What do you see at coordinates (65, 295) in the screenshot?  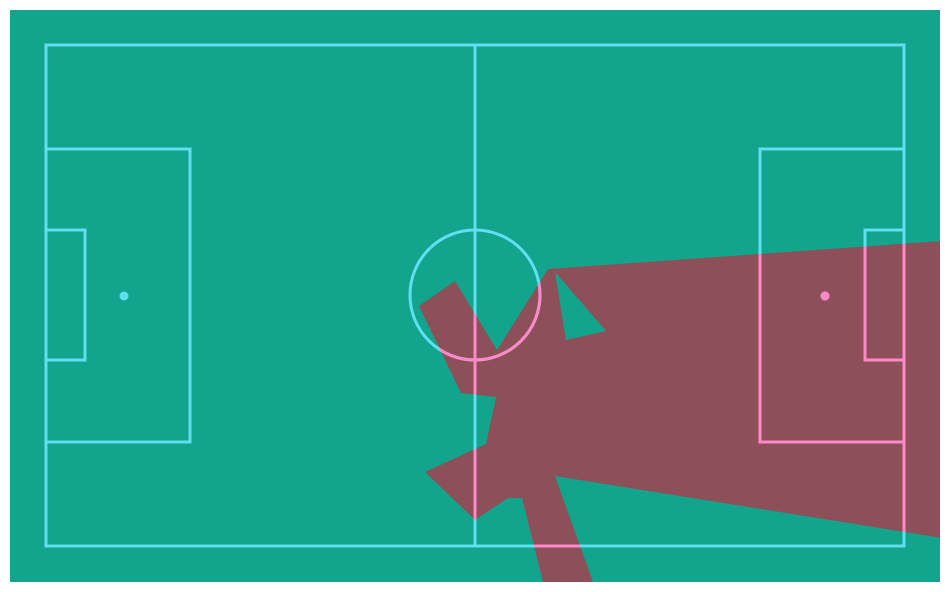 I see `left-goal-area` at bounding box center [65, 295].